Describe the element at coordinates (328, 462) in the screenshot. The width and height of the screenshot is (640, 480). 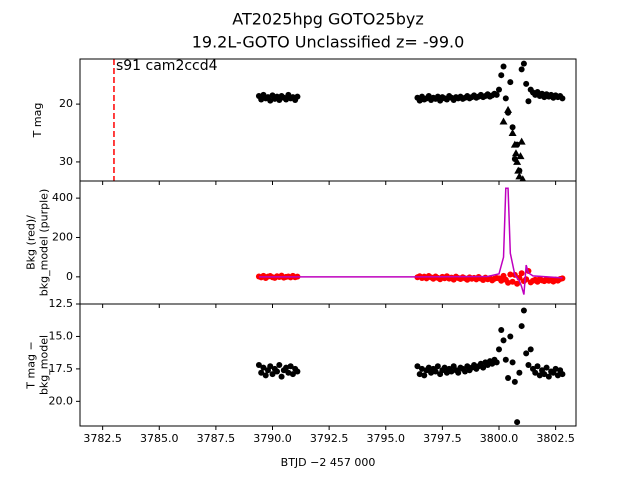
I see `x-axis-label: BTJD −2 457 000` at that location.